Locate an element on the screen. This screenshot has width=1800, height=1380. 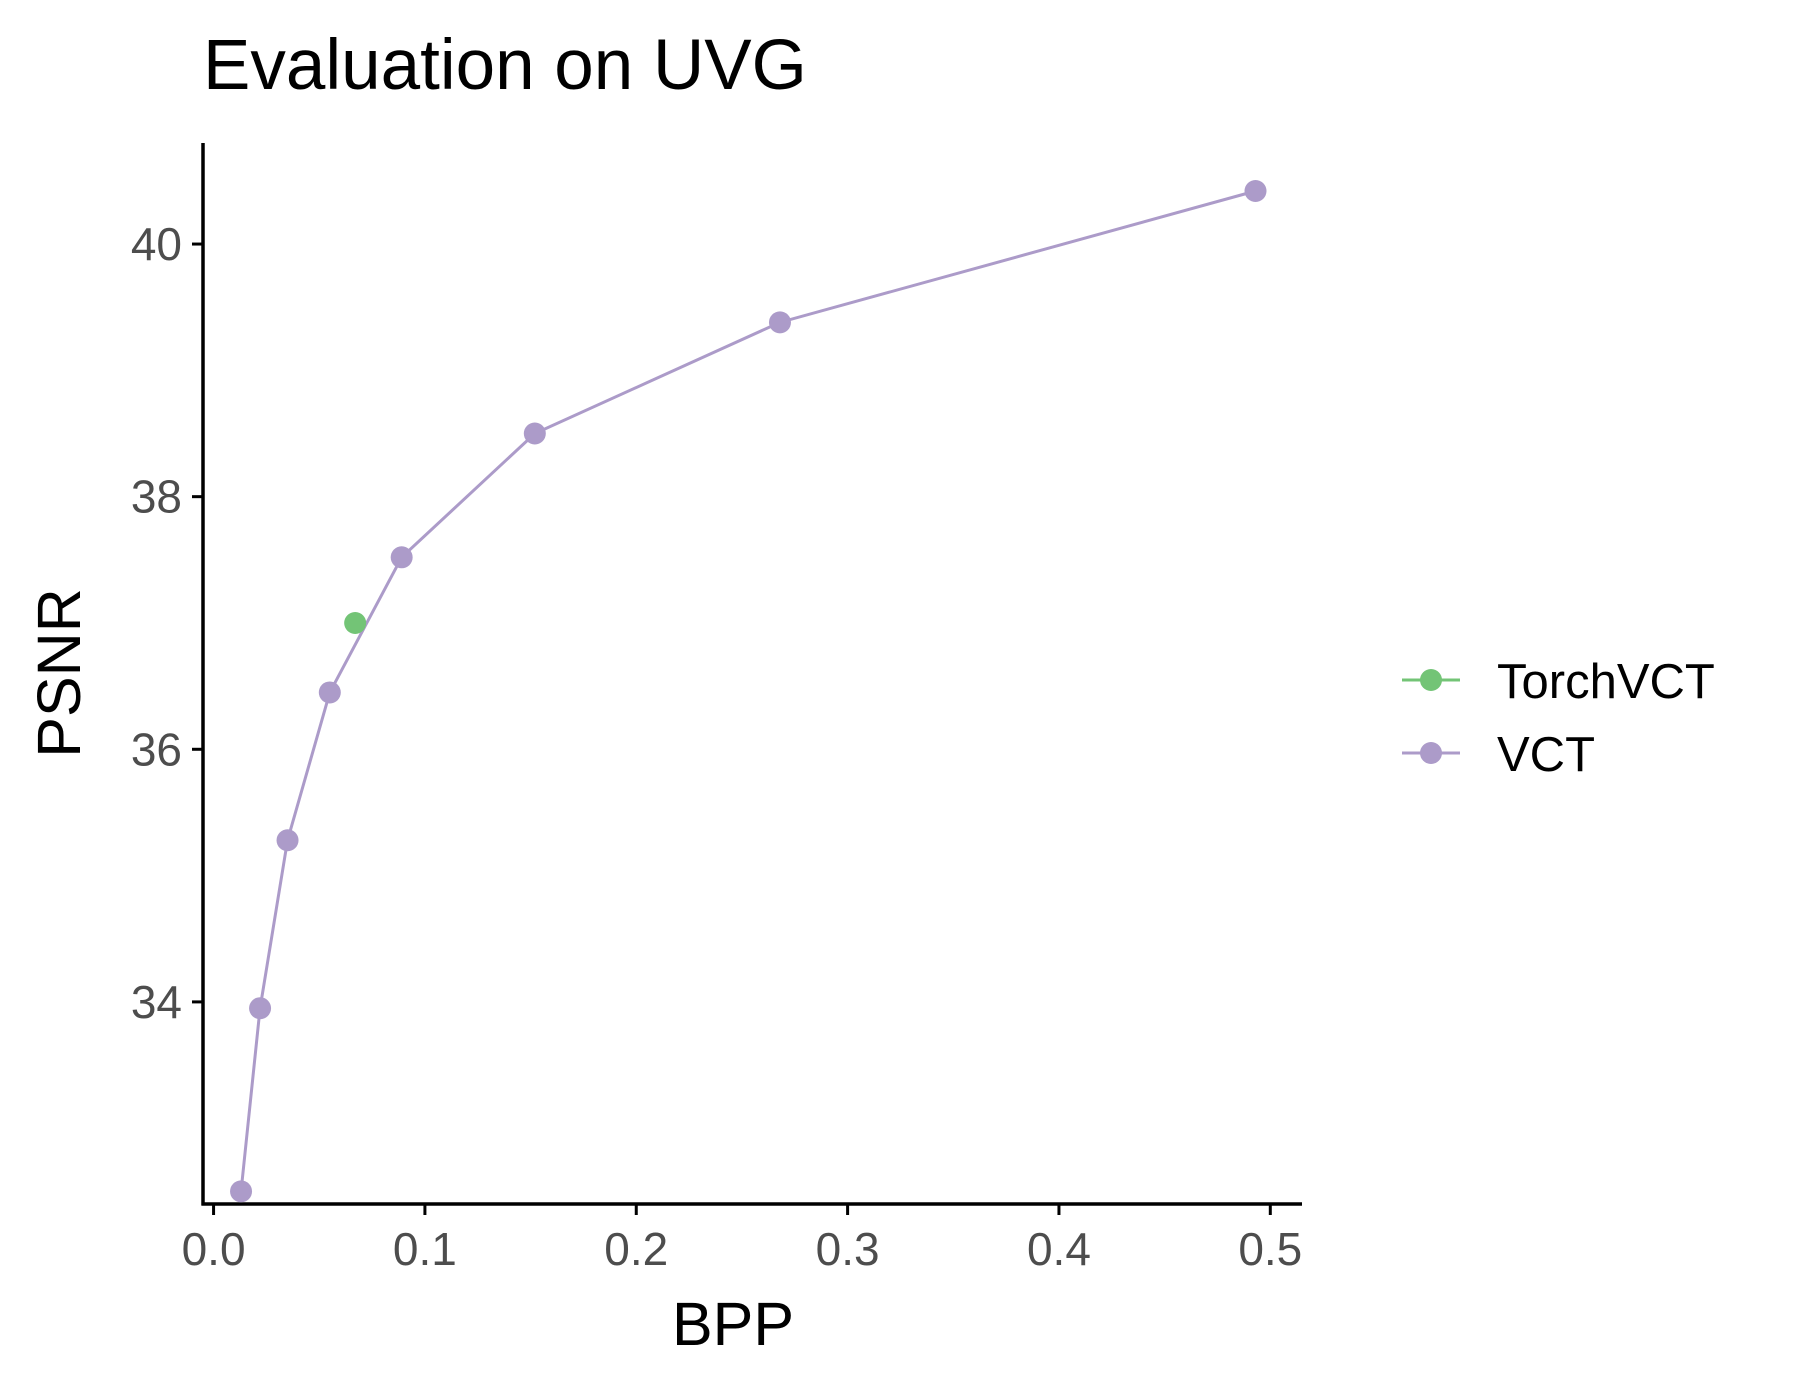
y-tick-label: 38 is located at coordinates (156, 497).